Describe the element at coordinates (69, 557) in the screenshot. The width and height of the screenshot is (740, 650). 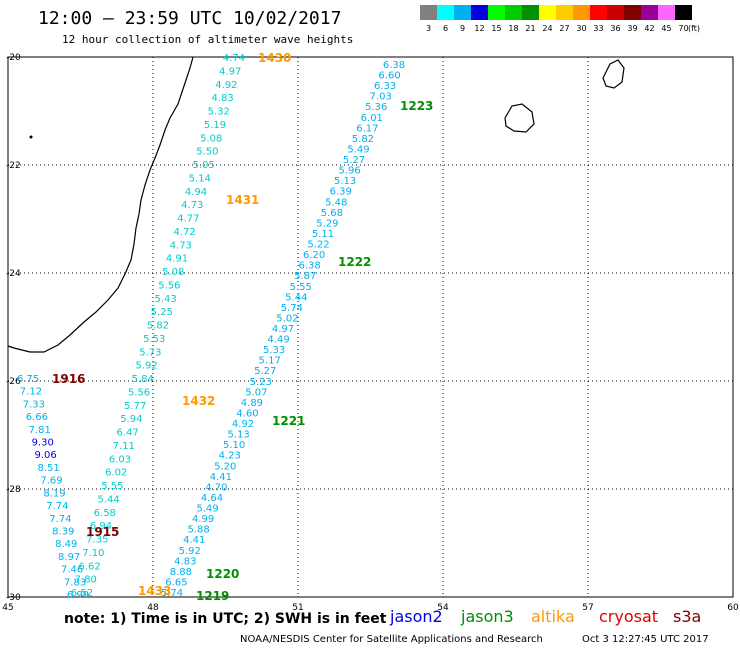
I see `wave-height-value: 8.97` at that location.